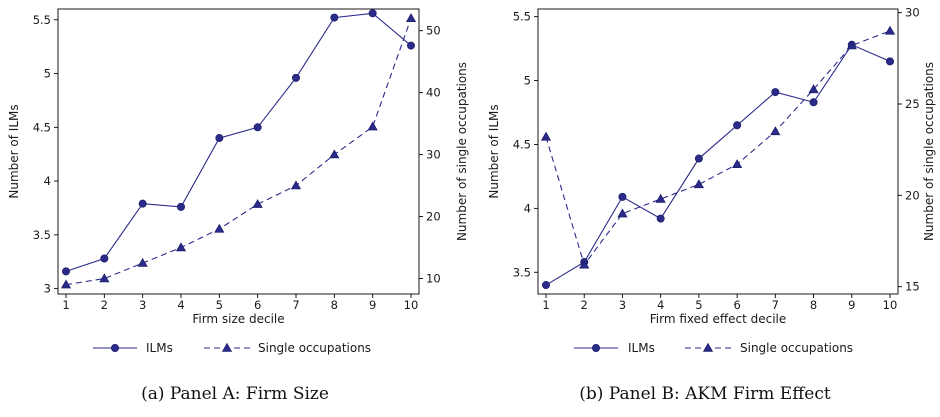  What do you see at coordinates (708, 347) in the screenshot?
I see `legend-single-occupations-marker` at bounding box center [708, 347].